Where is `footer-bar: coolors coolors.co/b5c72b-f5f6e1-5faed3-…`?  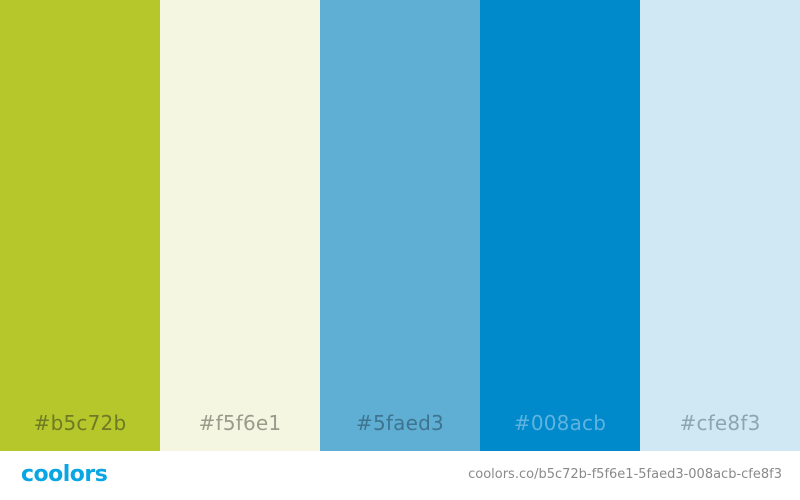
footer-bar: coolors coolors.co/b5c72b-f5f6e1-5faed3-… is located at coordinates (400, 475).